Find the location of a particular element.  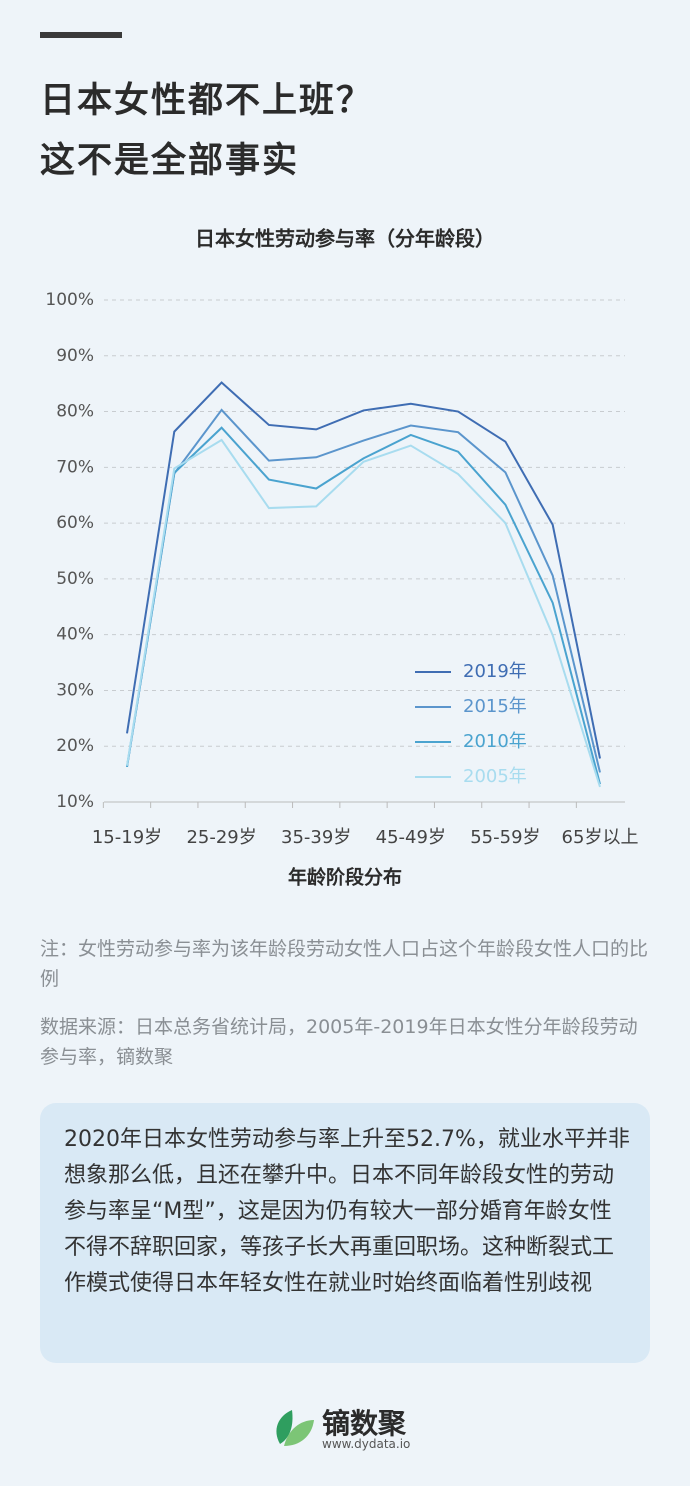

logo-name: 镝数聚 is located at coordinates (364, 1423).